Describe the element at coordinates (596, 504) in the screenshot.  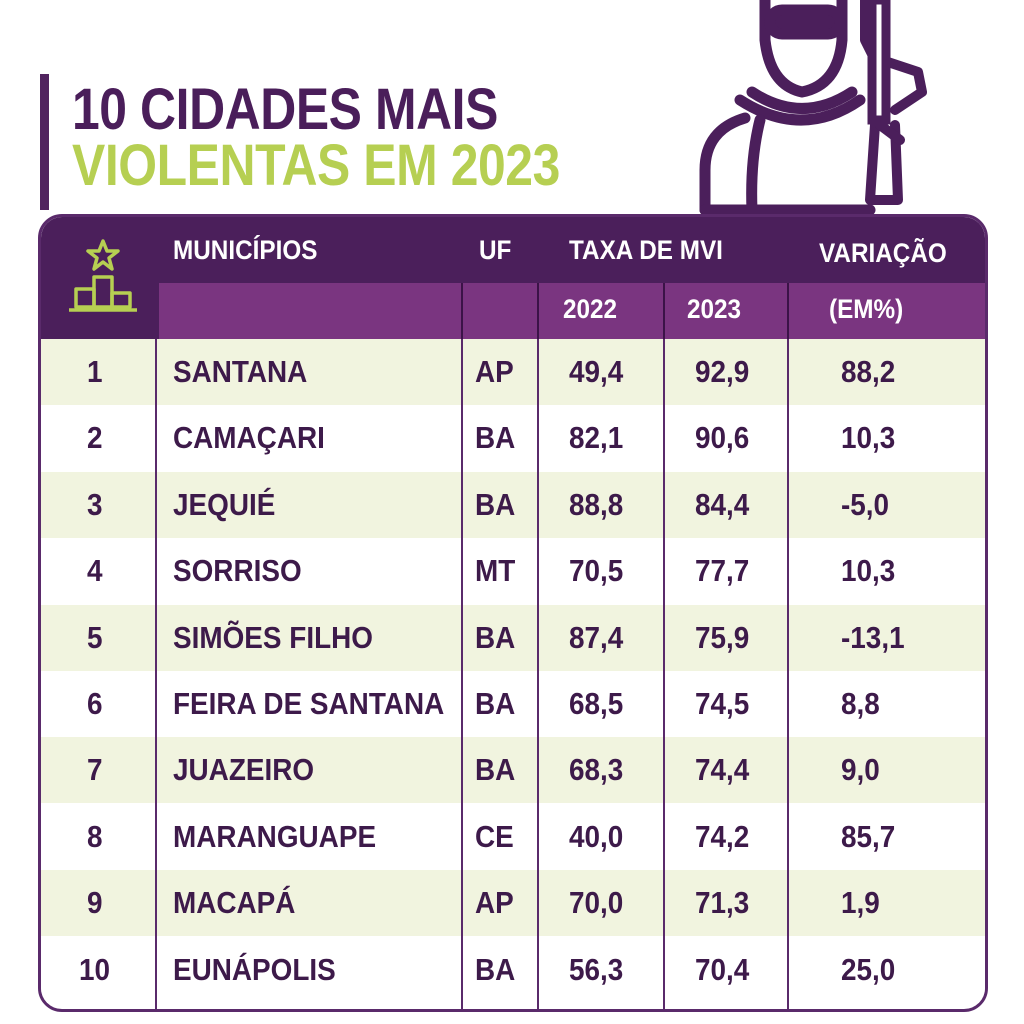
I see `cell-2022: 88,8` at that location.